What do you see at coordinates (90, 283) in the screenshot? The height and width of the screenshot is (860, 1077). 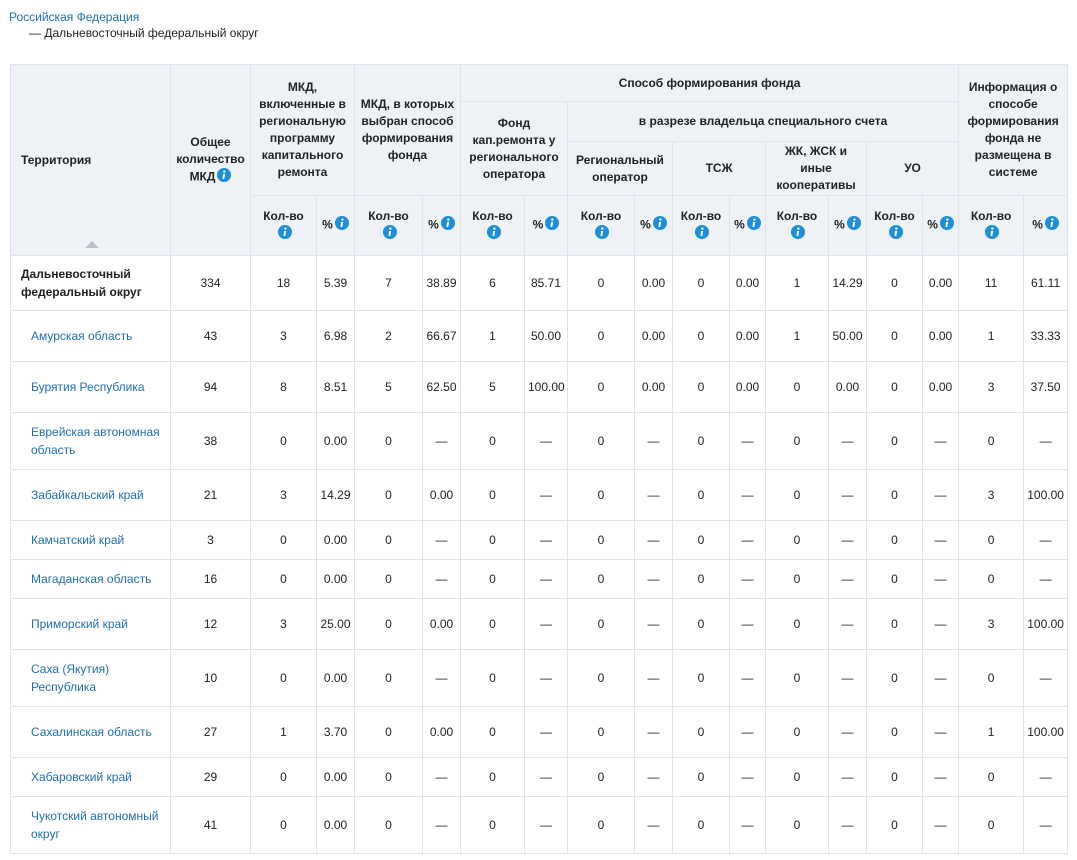 I see `region-name: Дальневосточный федеральный округ` at bounding box center [90, 283].